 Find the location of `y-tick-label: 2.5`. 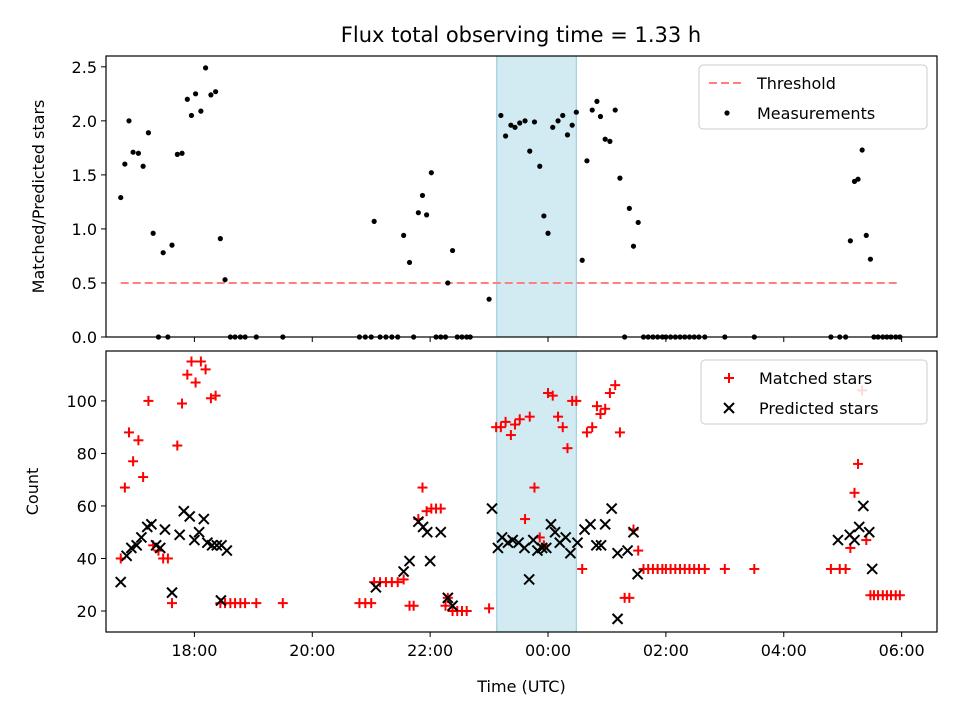

y-tick-label: 2.5 is located at coordinates (84, 67).